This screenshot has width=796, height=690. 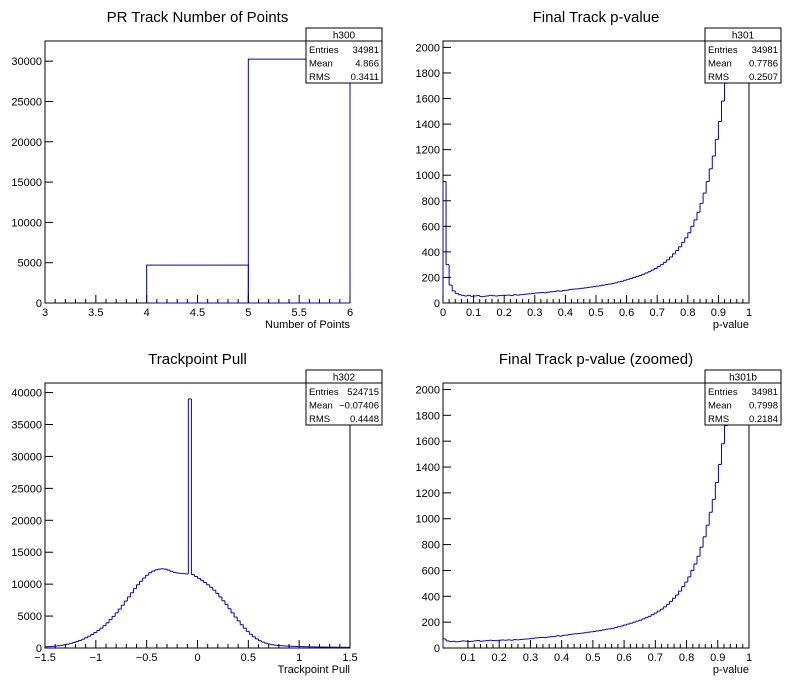 I want to click on x-tick-label: 0, so click(x=443, y=313).